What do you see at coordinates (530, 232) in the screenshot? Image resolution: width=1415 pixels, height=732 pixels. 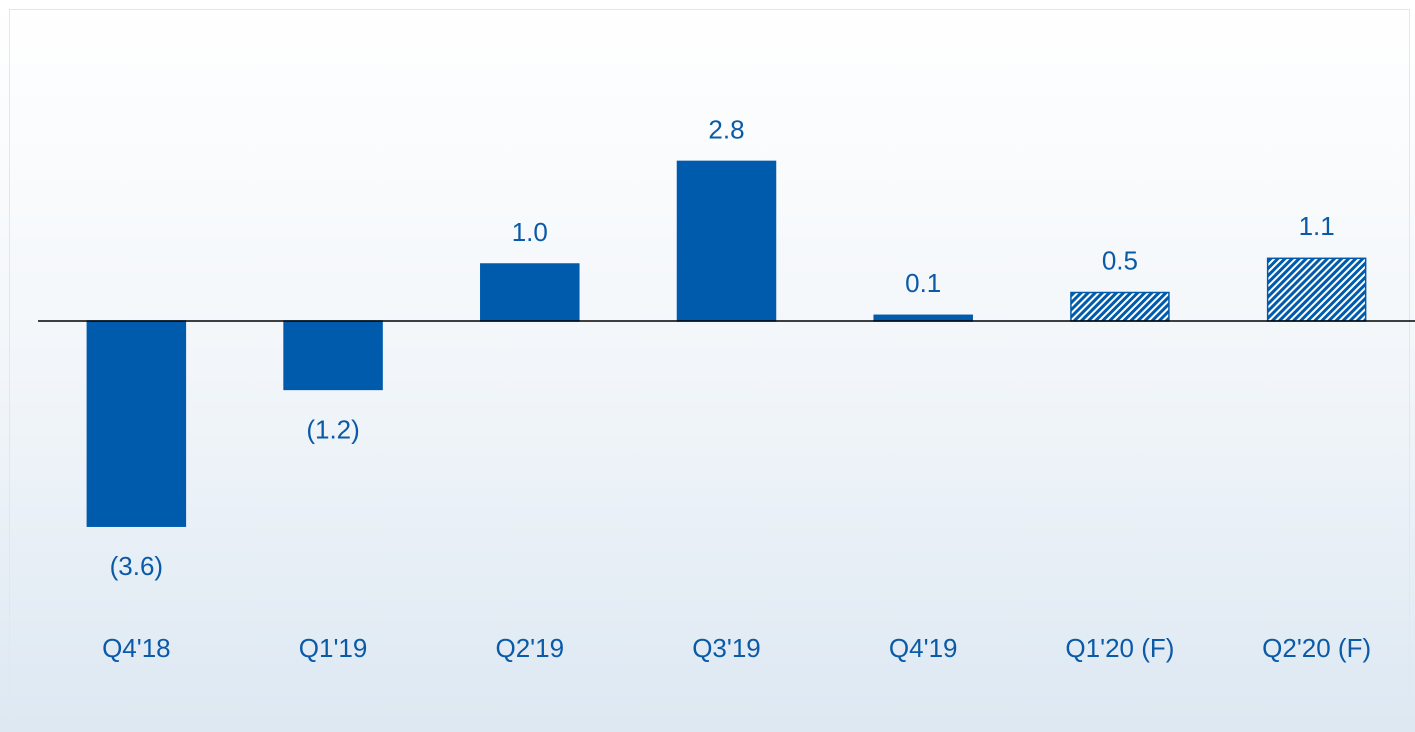 I see `value-label: 1.0` at bounding box center [530, 232].